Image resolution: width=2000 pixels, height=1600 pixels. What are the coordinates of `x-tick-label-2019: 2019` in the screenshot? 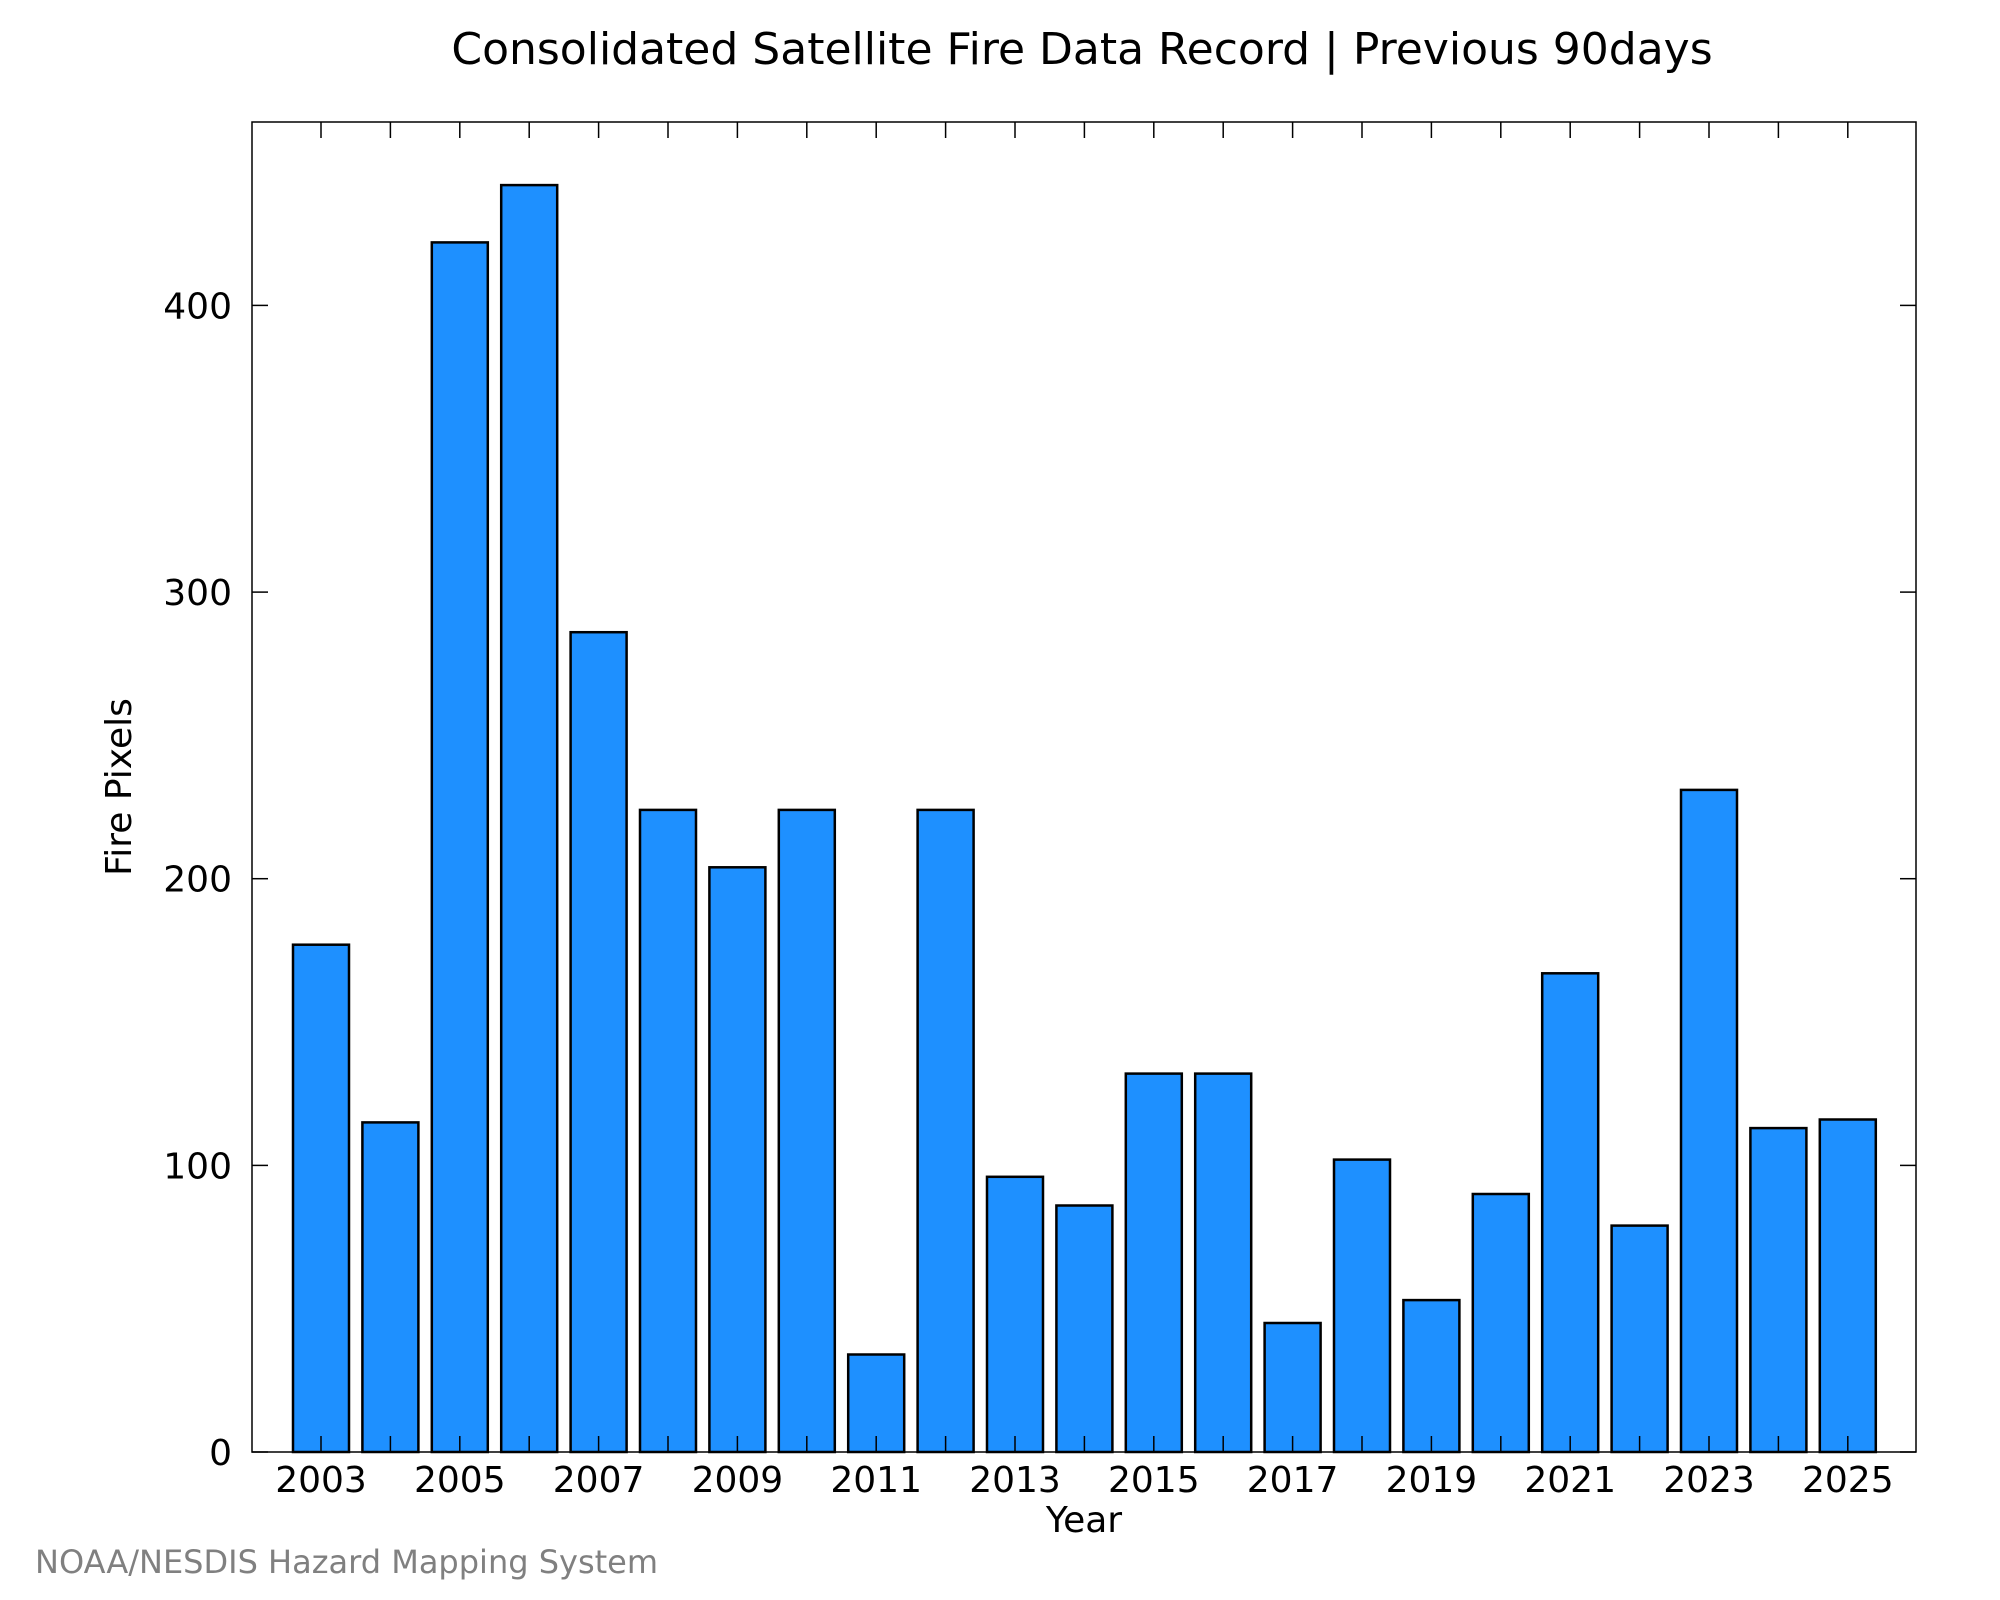 It's located at (1432, 1480).